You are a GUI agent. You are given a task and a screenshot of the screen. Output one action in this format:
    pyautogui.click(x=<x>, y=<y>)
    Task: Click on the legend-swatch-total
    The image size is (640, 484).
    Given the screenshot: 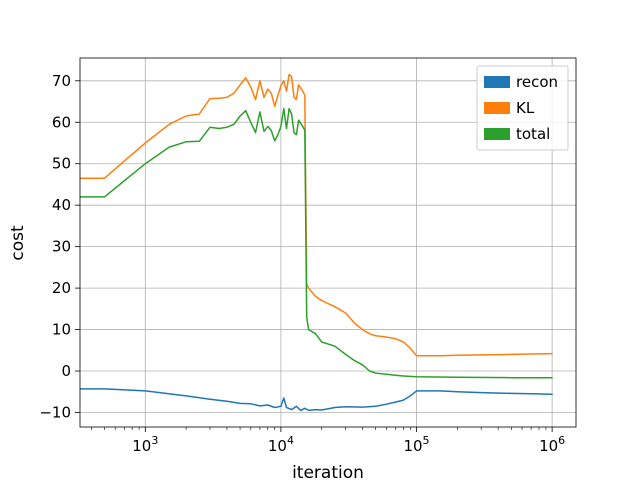 What is the action you would take?
    pyautogui.click(x=497, y=134)
    